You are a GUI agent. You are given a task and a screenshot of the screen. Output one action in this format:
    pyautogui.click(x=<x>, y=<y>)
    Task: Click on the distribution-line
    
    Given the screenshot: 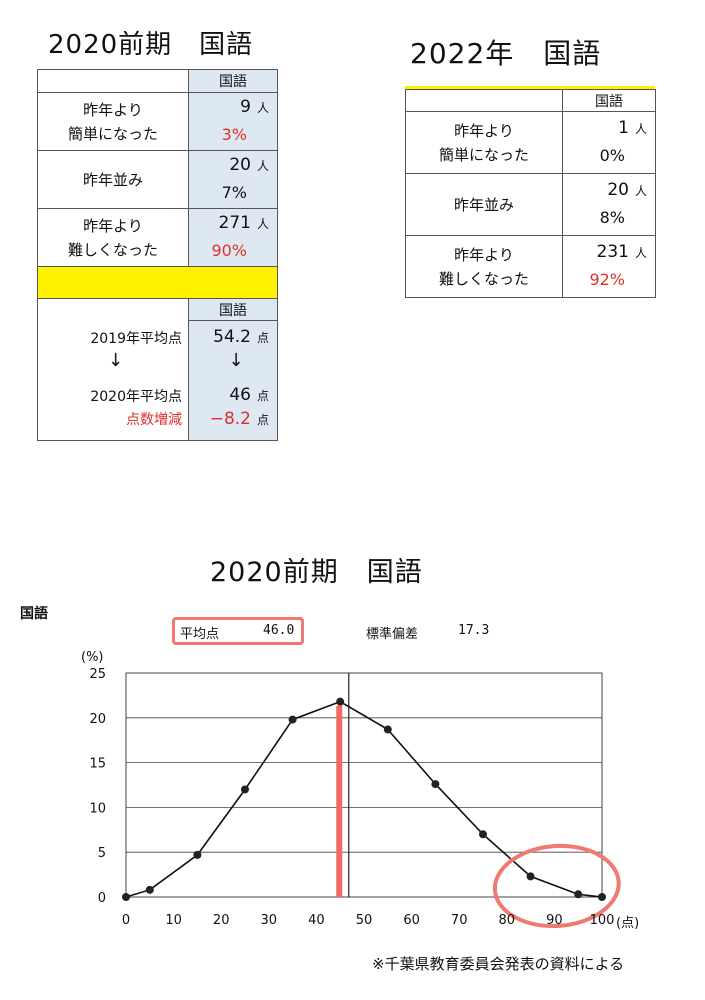 What is the action you would take?
    pyautogui.click(x=364, y=799)
    